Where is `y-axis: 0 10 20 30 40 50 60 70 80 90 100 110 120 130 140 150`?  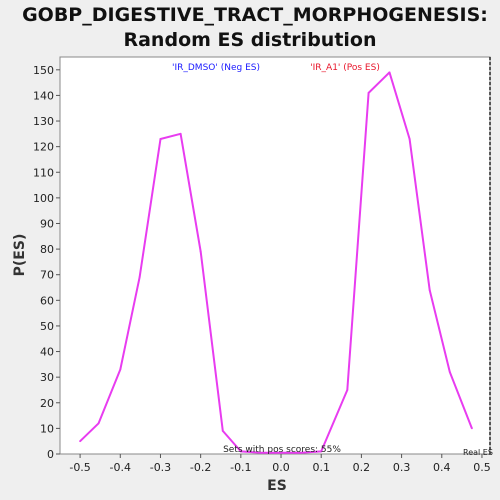 y-axis: 0 10 20 30 40 50 60 70 80 90 100 110 120 130 140 150 is located at coordinates (46, 262).